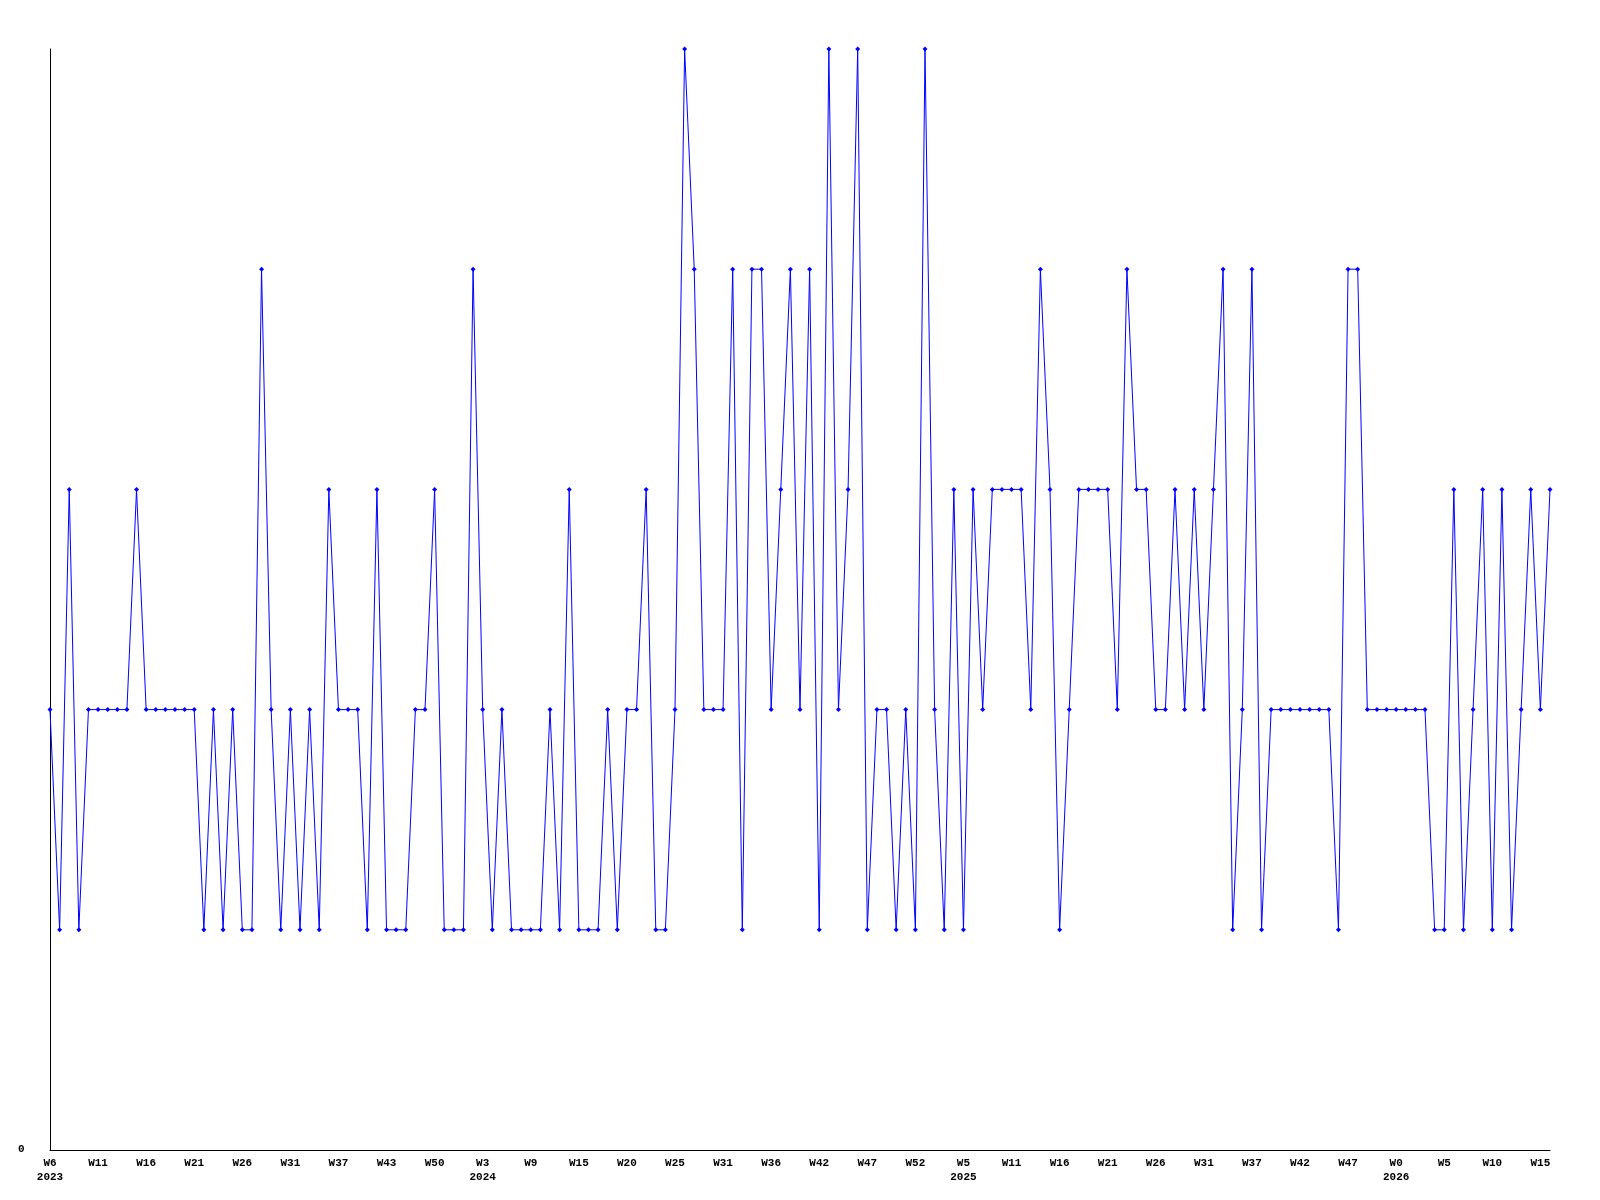 This screenshot has width=1600, height=1200. I want to click on x-tick-label: W10, so click(1492, 1163).